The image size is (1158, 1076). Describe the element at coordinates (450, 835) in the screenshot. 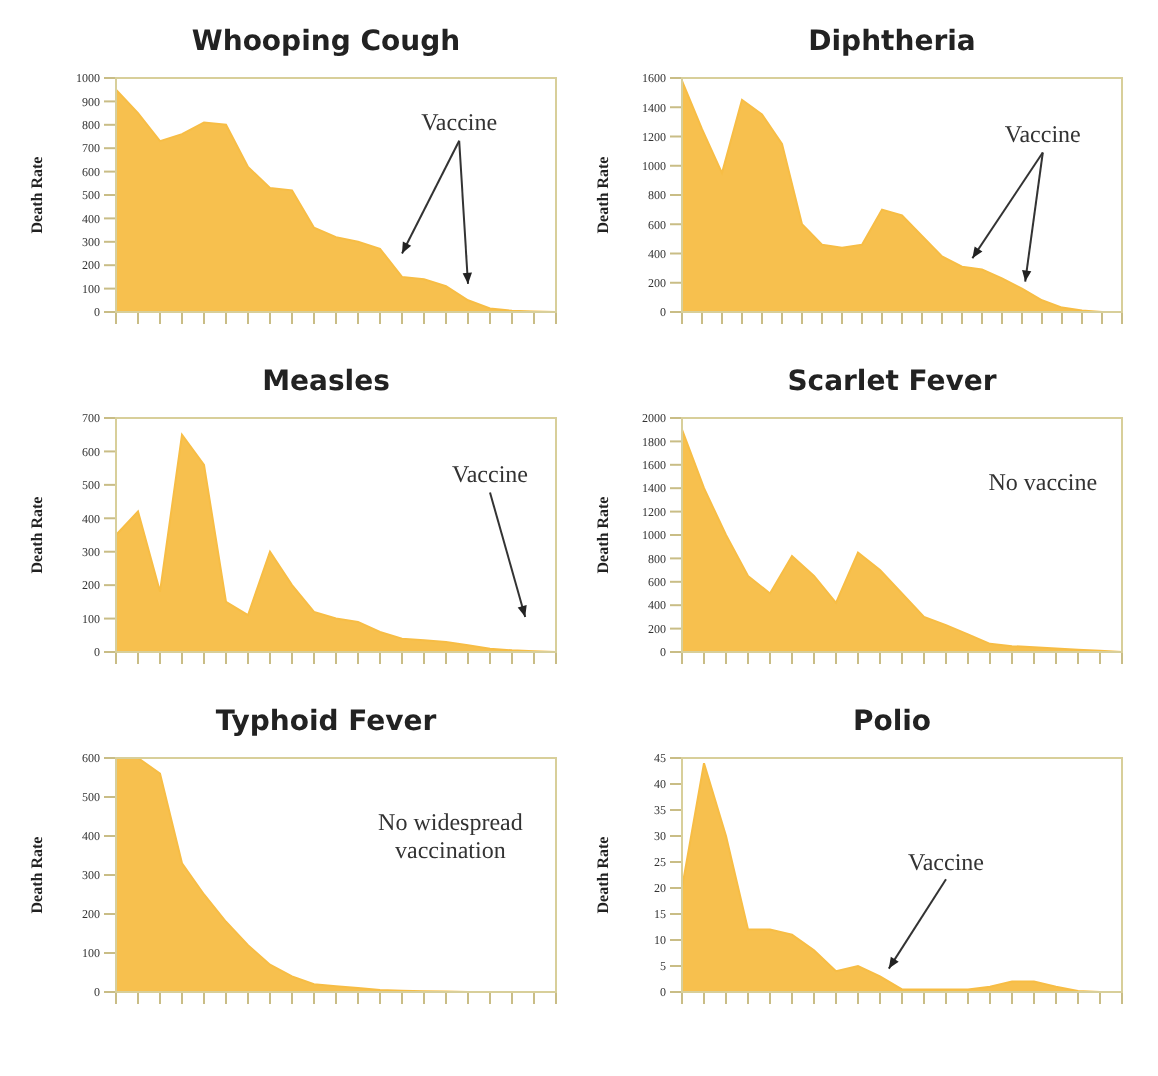

I see `annotation: No widespread vaccination` at that location.